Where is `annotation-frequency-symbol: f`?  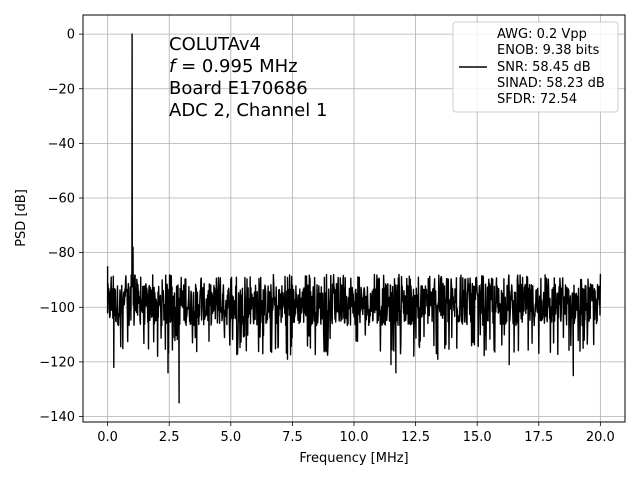 annotation-frequency-symbol: f is located at coordinates (173, 66).